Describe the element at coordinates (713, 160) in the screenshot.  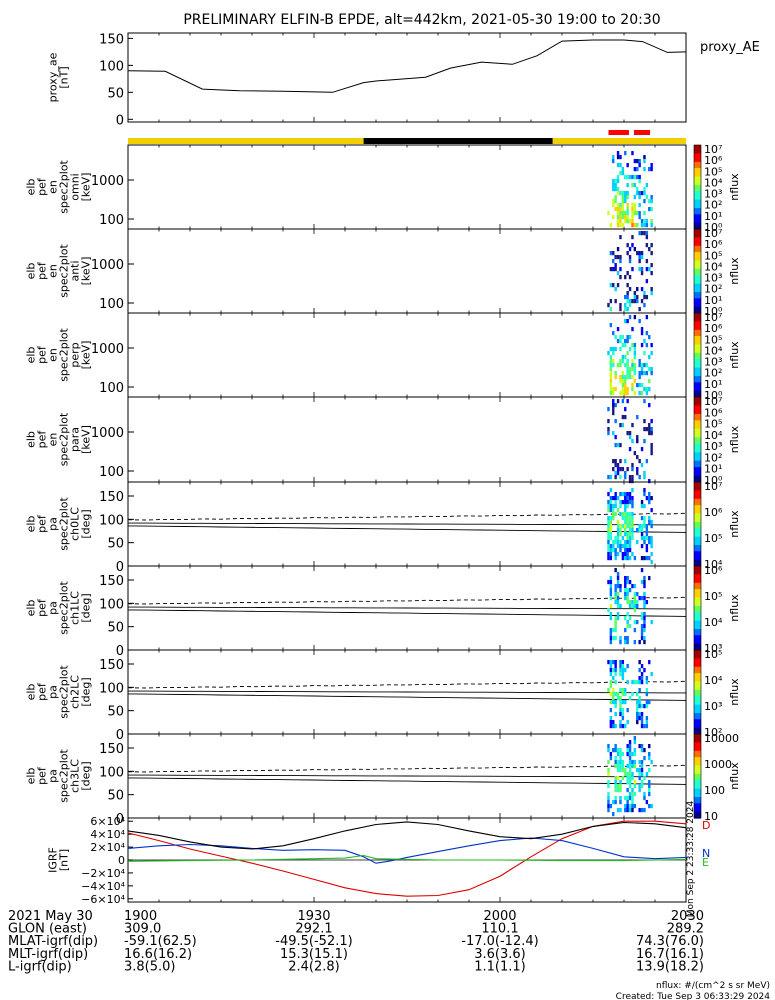
I see `panel-omni-colorbar-tick: 10⁶` at that location.